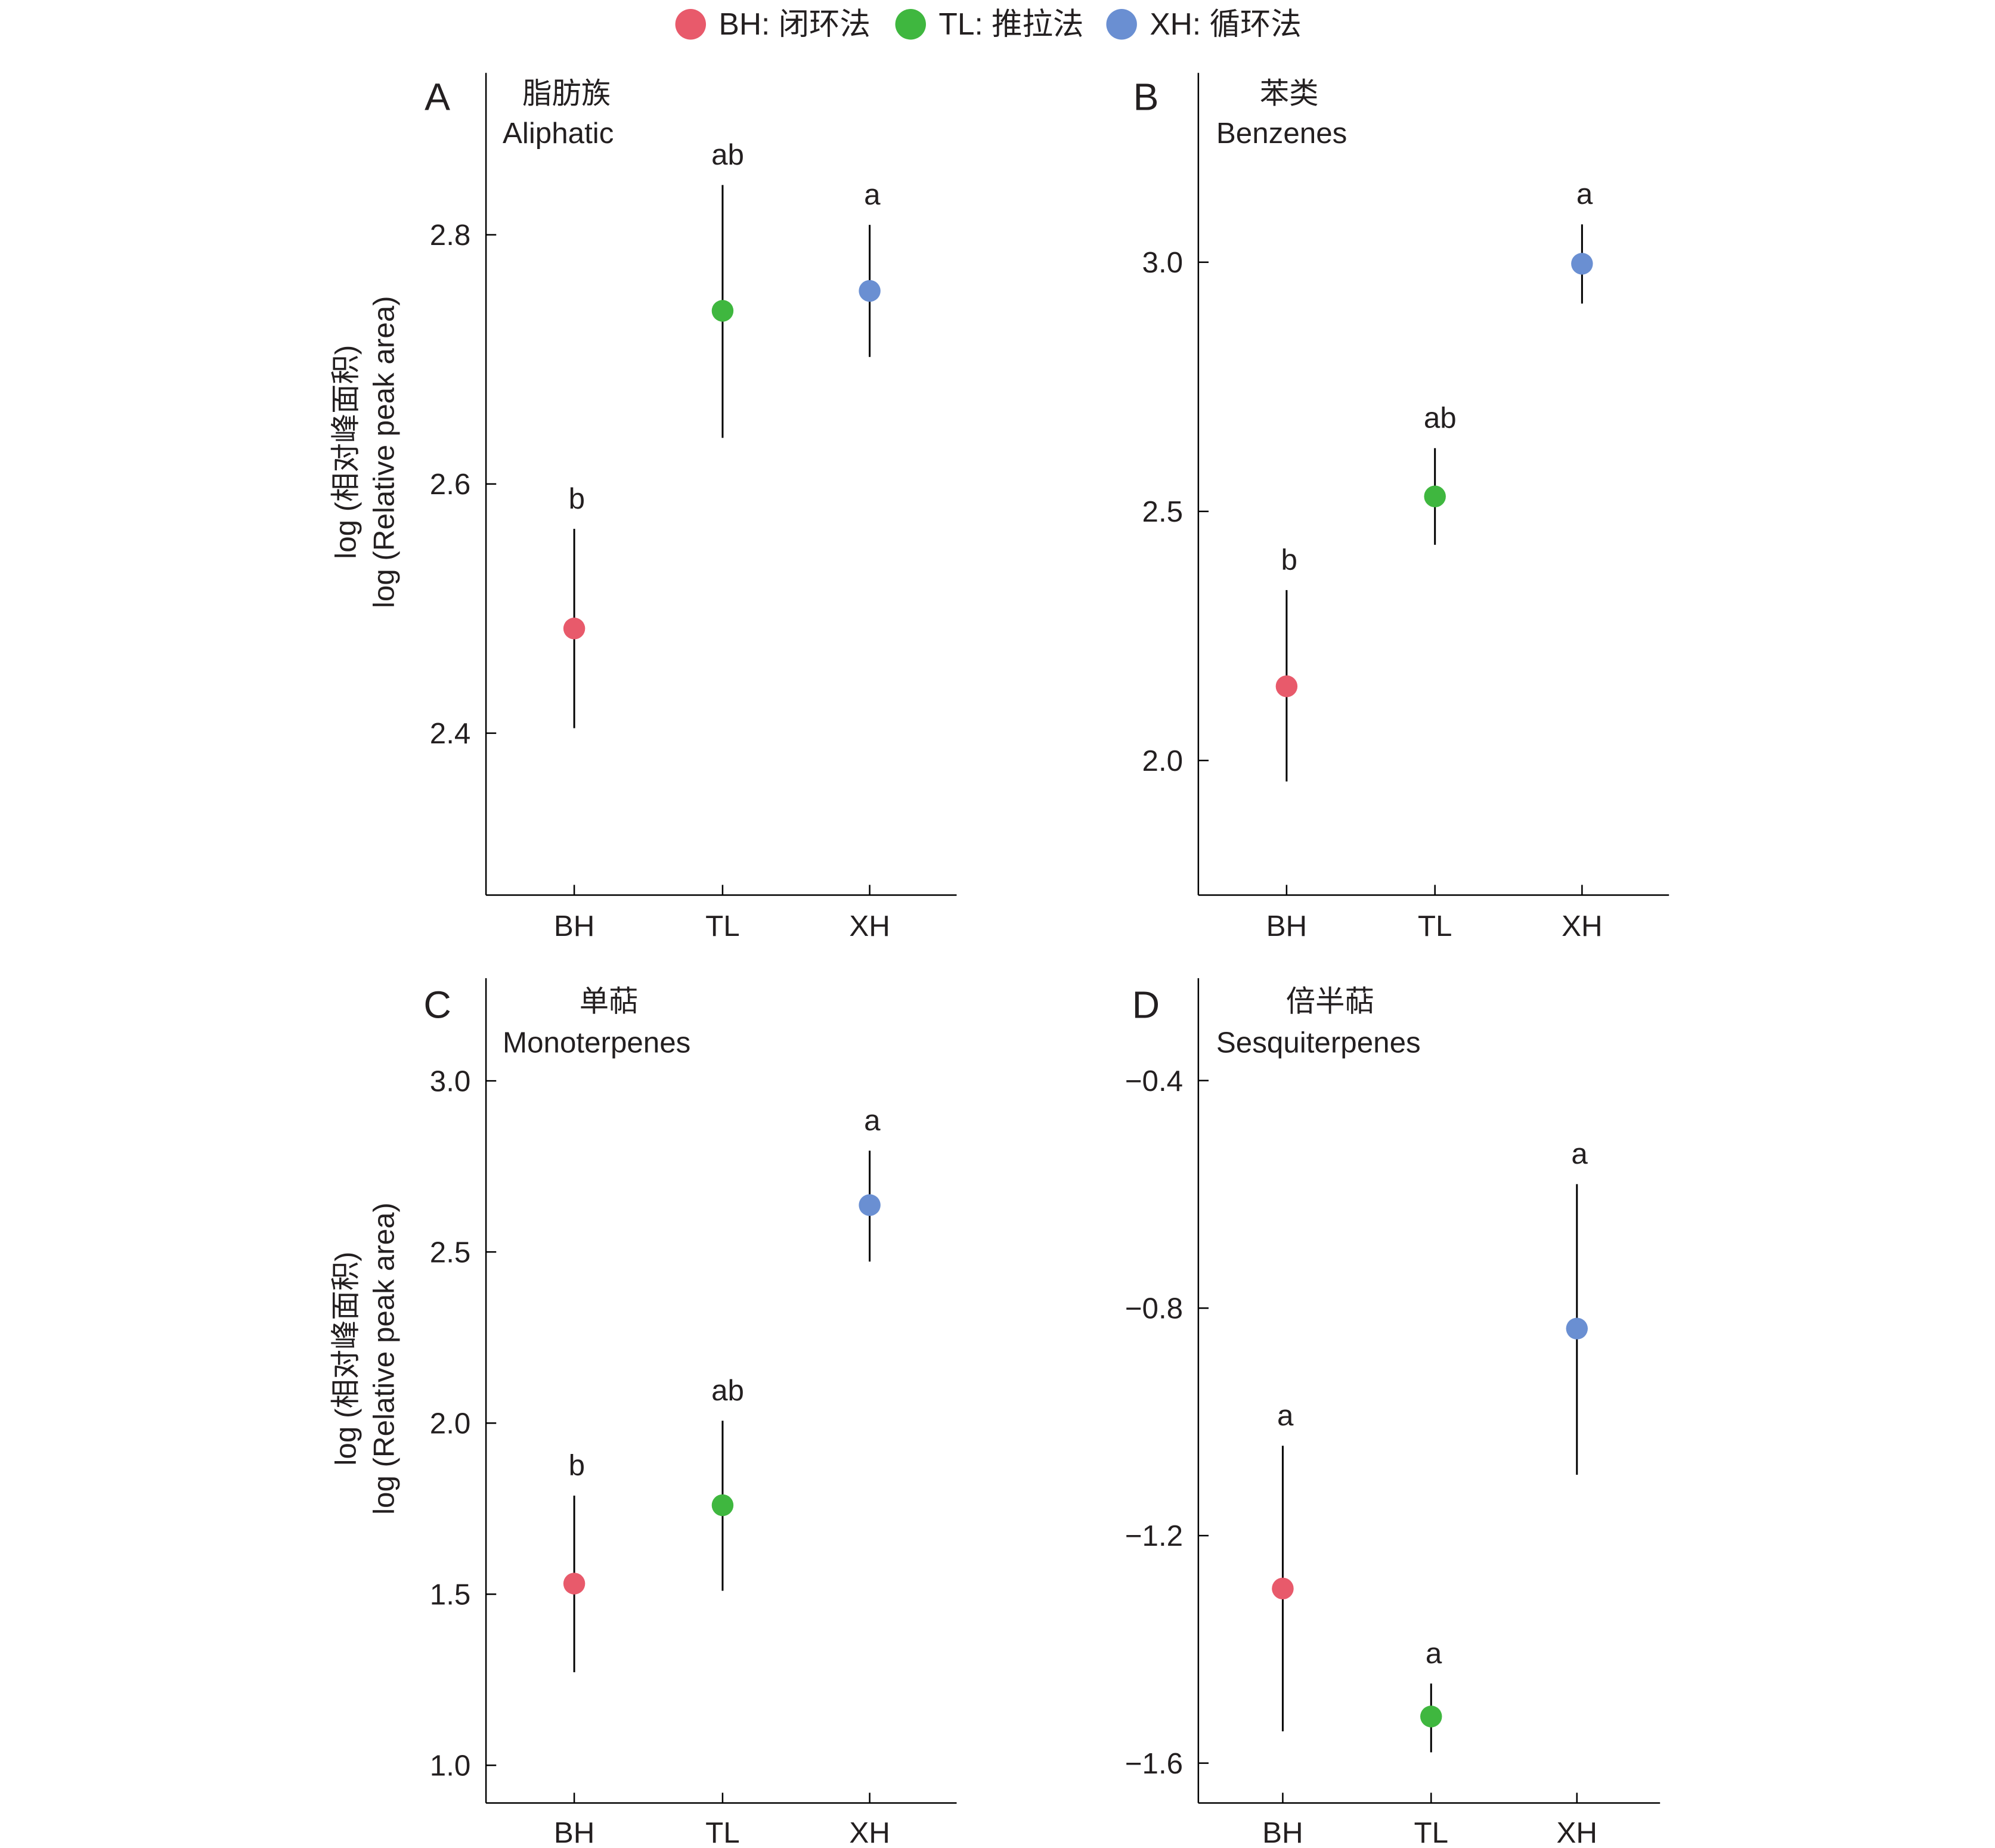  Describe the element at coordinates (1154, 1763) in the screenshot. I see `y-tick-label: −1.6` at that location.